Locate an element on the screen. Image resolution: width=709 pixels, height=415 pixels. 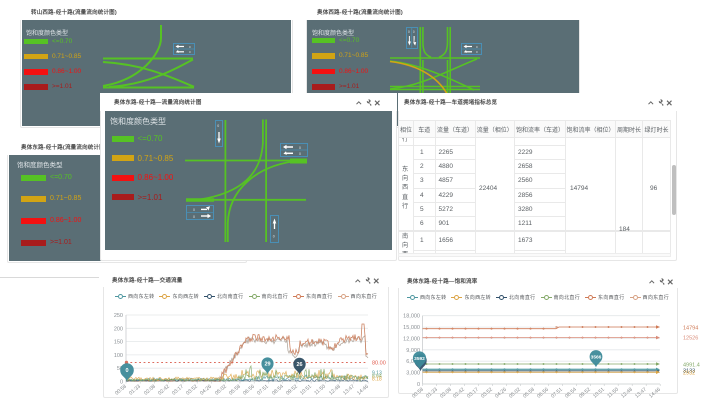
svg-text: 29 is located at coordinates (267, 365).